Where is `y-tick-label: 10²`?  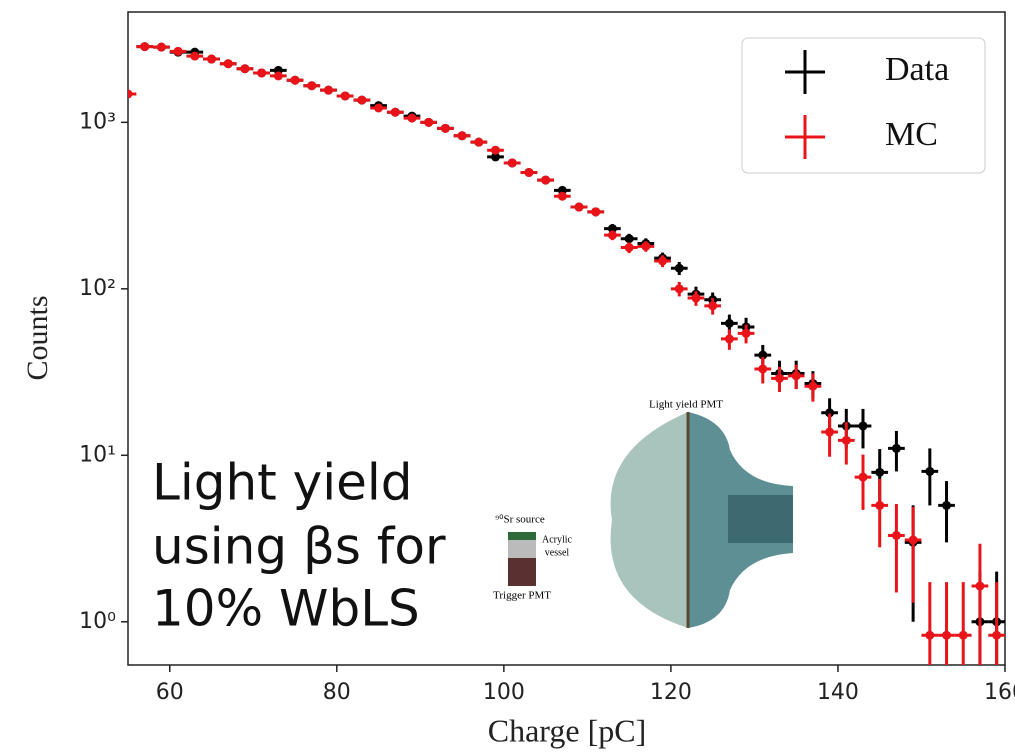
y-tick-label: 10² is located at coordinates (97, 288).